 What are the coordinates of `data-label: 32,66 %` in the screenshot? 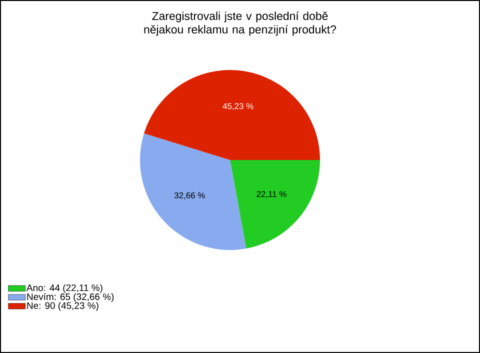 It's located at (189, 196).